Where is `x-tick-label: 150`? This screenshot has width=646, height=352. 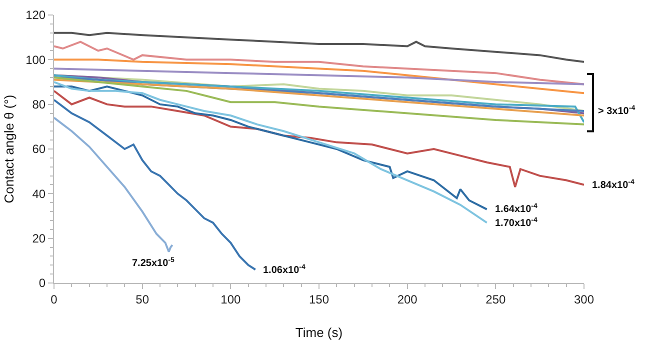
x-tick-label: 150 is located at coordinates (319, 299).